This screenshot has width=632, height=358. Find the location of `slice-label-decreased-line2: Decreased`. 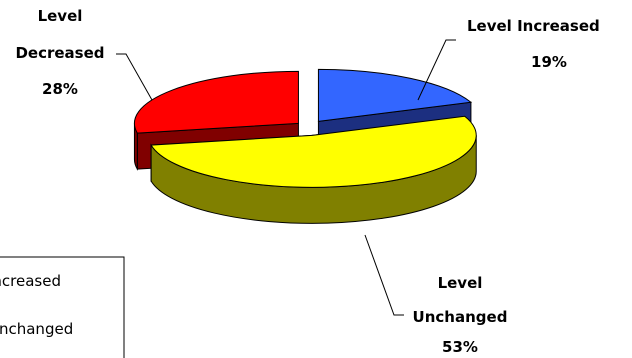

slice-label-decreased-line2: Decreased is located at coordinates (59, 53).